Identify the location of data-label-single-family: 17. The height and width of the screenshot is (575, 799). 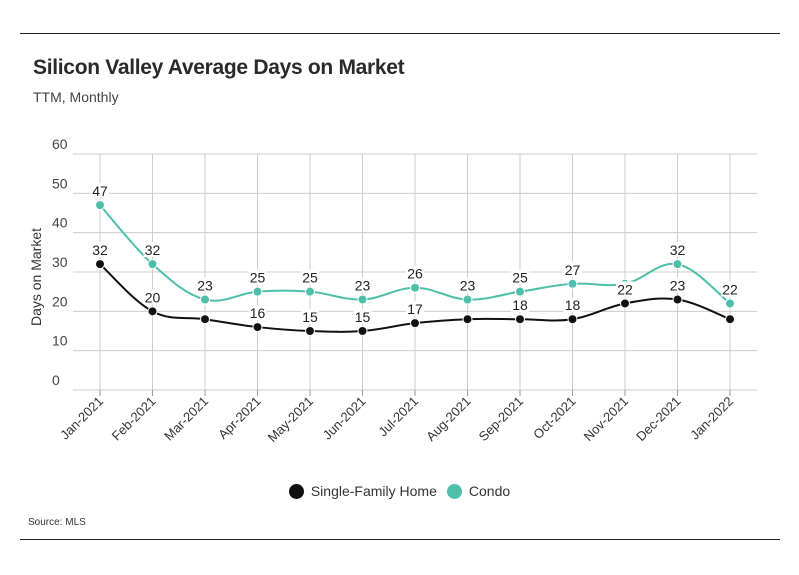
(415, 309).